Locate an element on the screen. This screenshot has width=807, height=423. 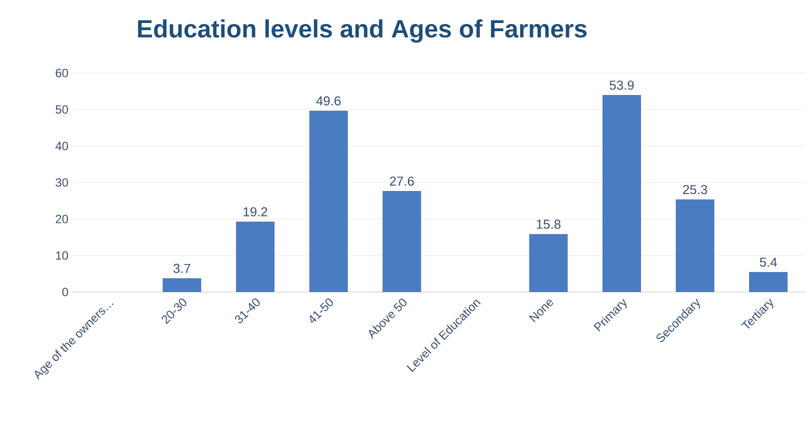
data-label: 19.2 is located at coordinates (256, 211).